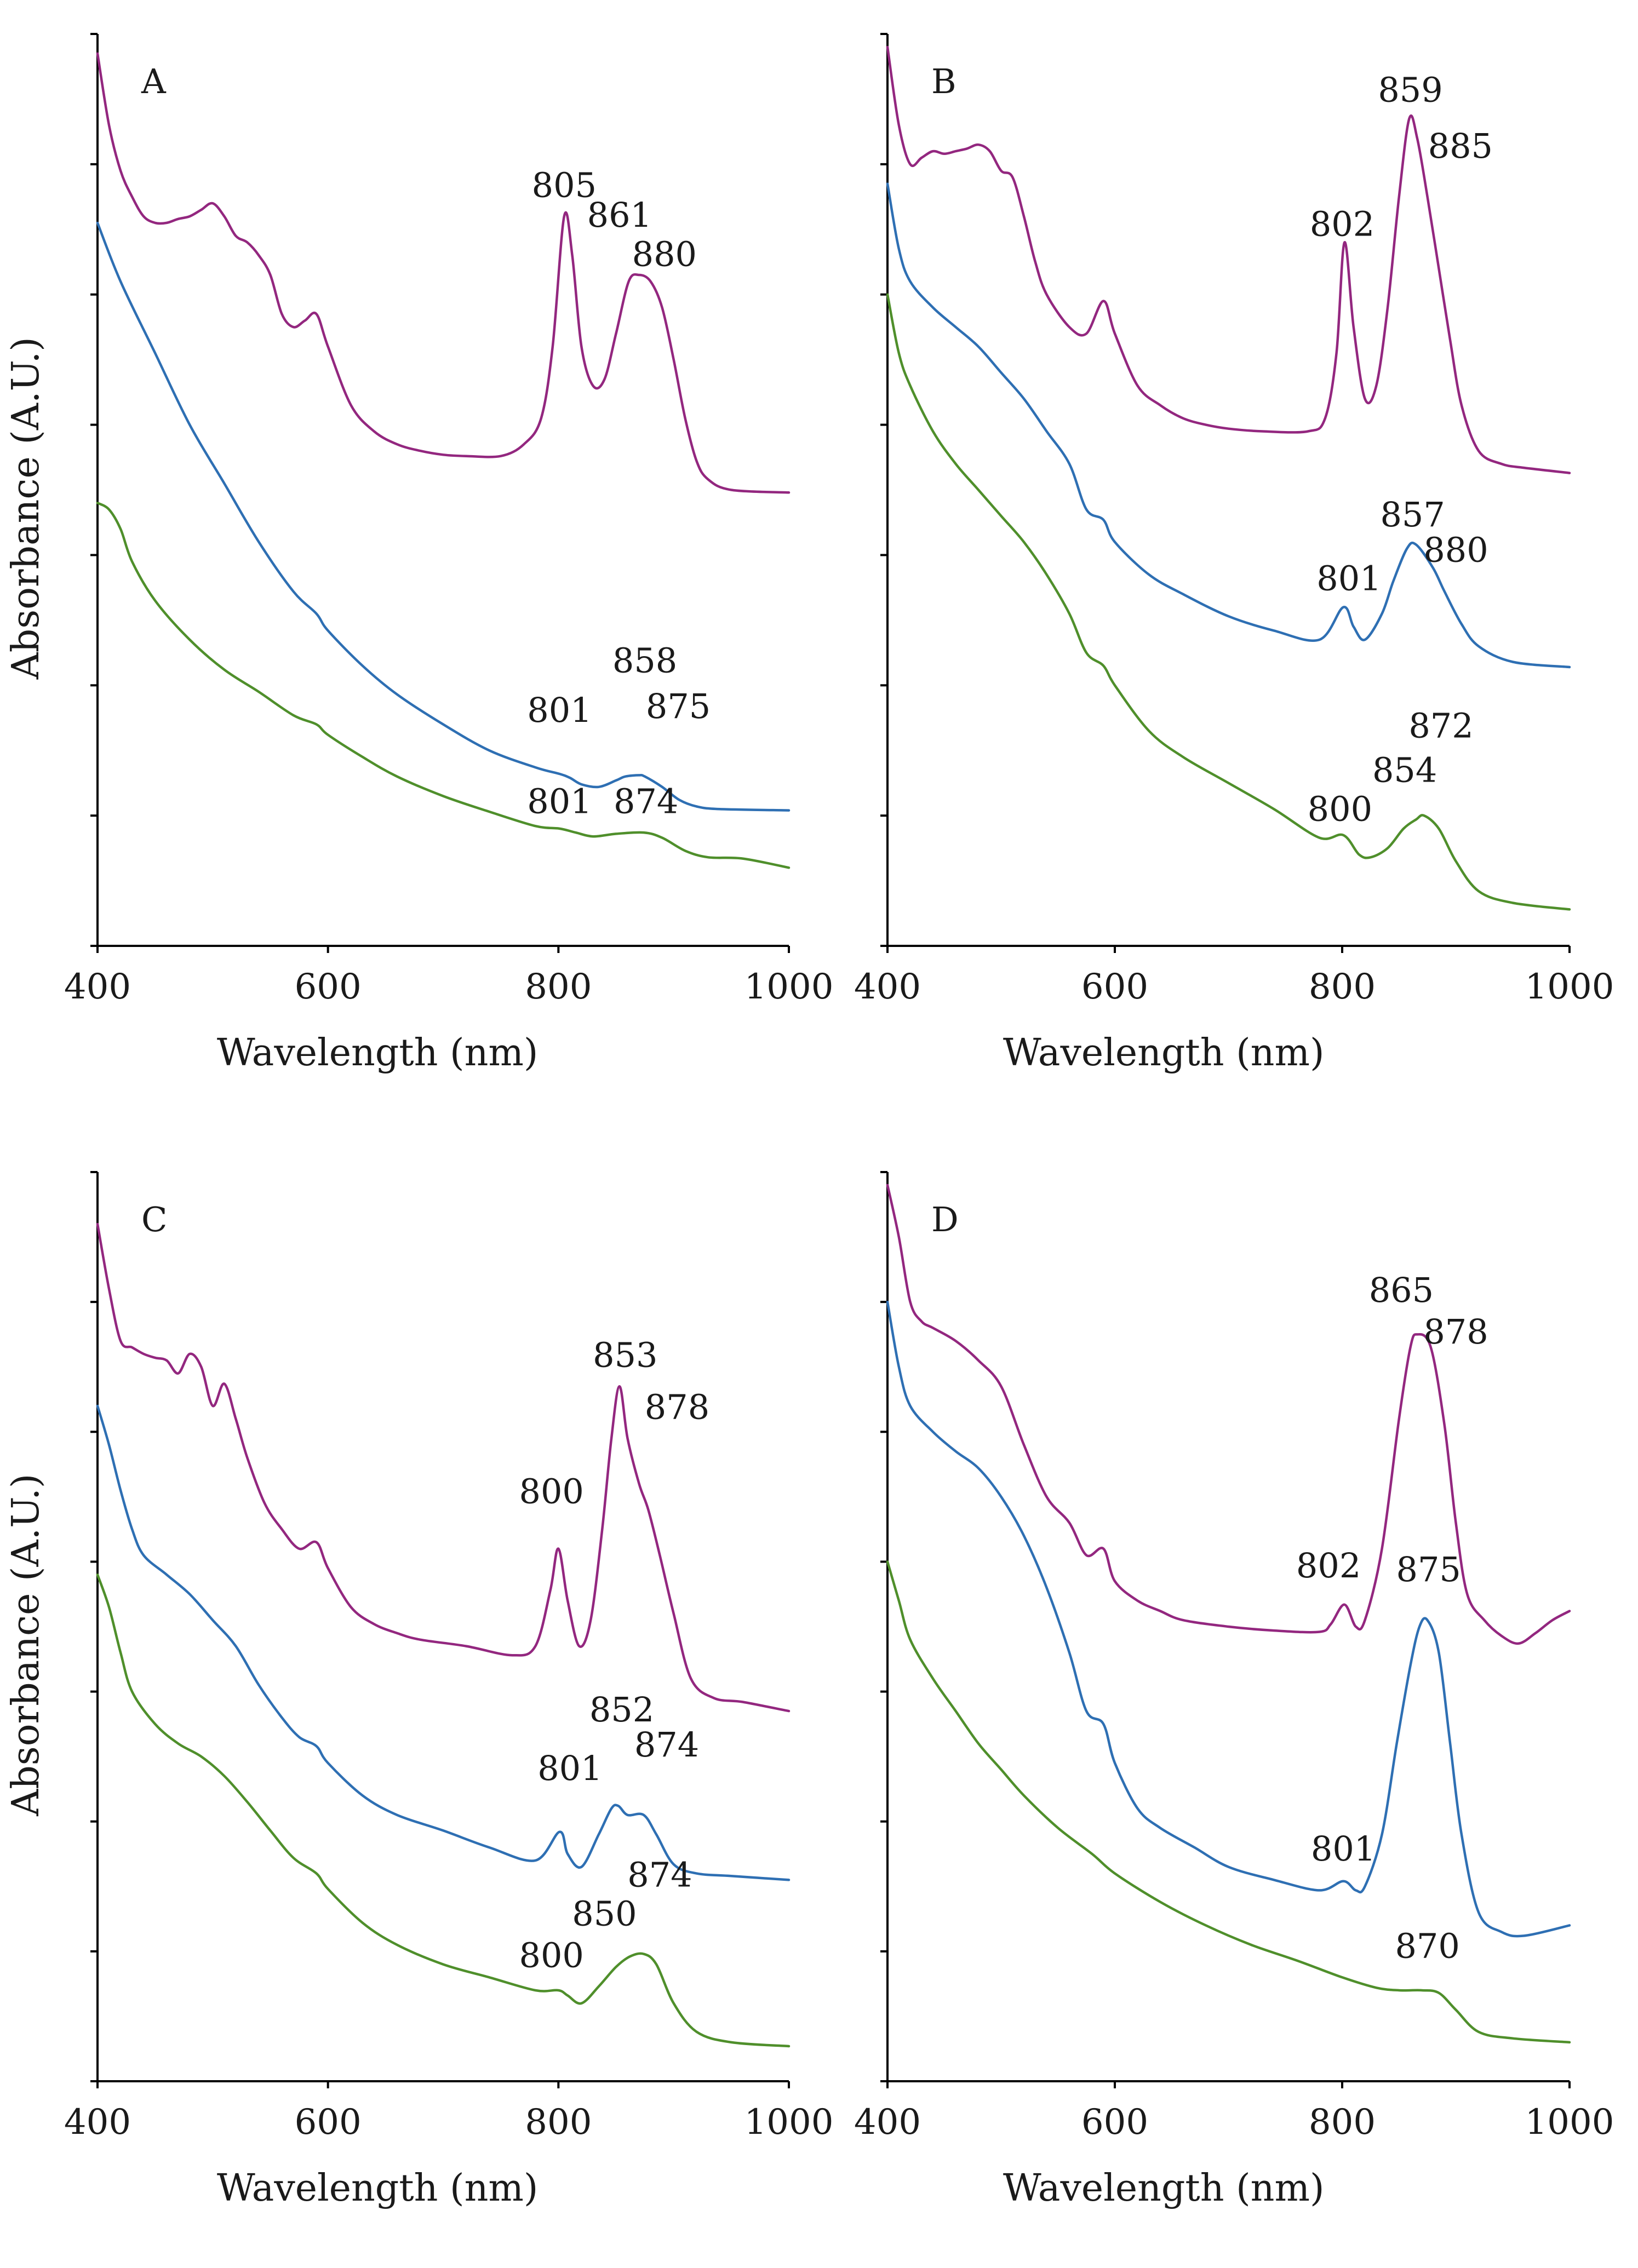 The width and height of the screenshot is (1638, 2268). What do you see at coordinates (1460, 146) in the screenshot?
I see `peak-label: 885` at bounding box center [1460, 146].